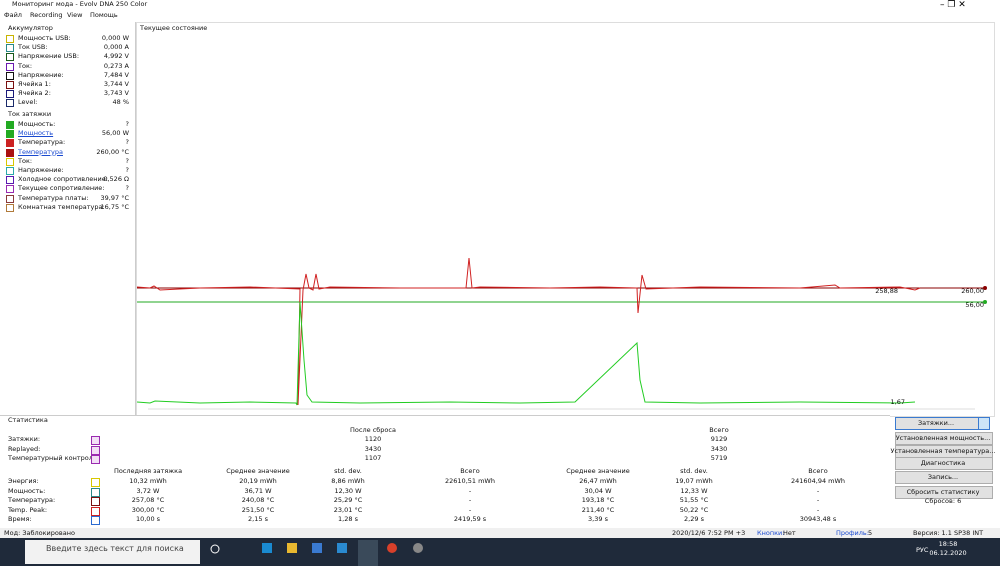 The height and width of the screenshot is (566, 1000). I want to click on section-title: Ток затяжки, so click(30, 114).